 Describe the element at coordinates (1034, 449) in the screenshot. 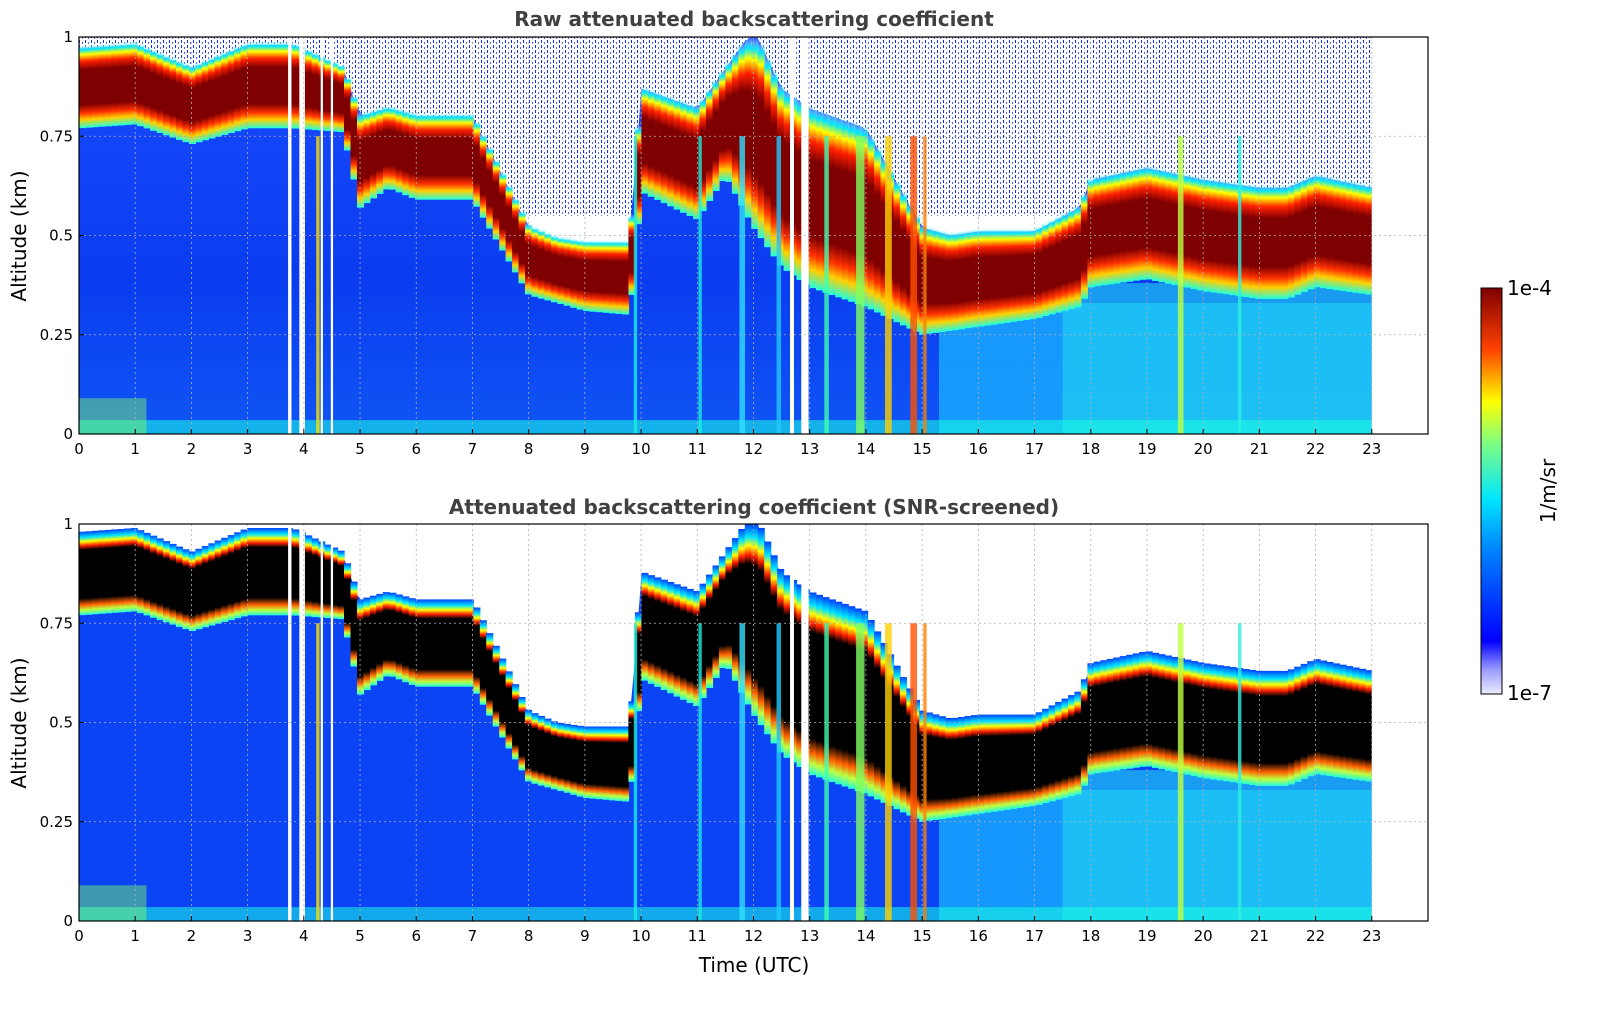

I see `x-tick-label: 17` at that location.